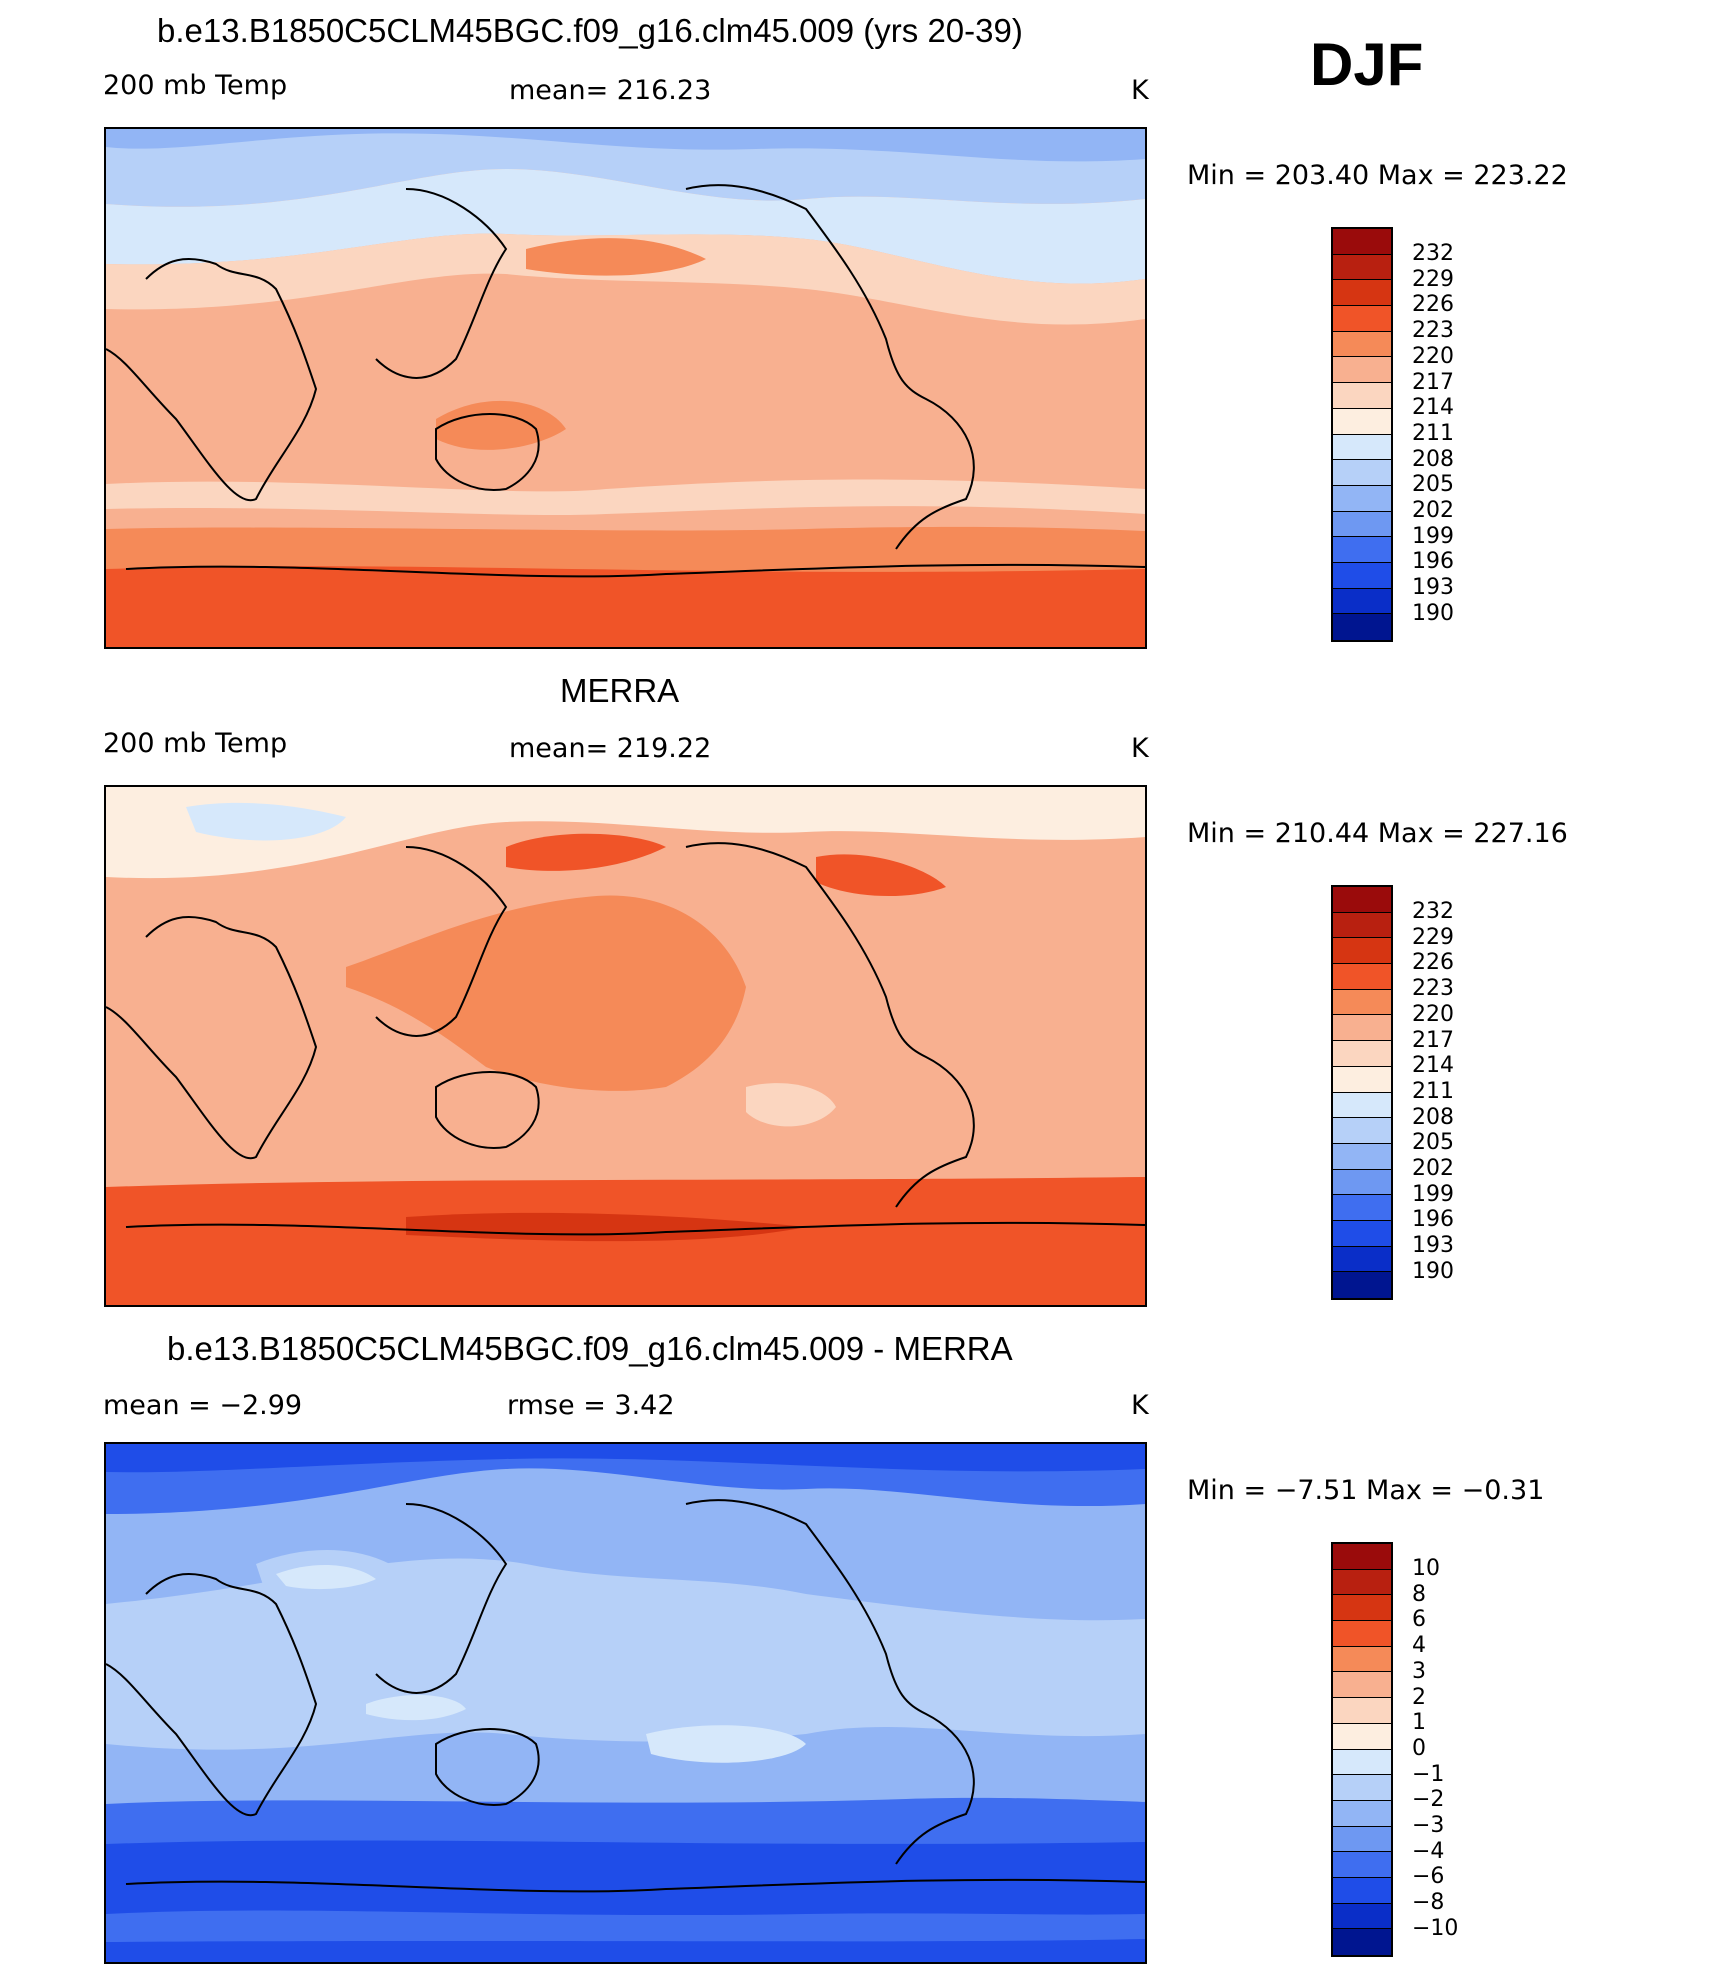 The height and width of the screenshot is (1969, 1710). What do you see at coordinates (1435, 1928) in the screenshot?
I see `colorbar-tick-label: −10` at bounding box center [1435, 1928].